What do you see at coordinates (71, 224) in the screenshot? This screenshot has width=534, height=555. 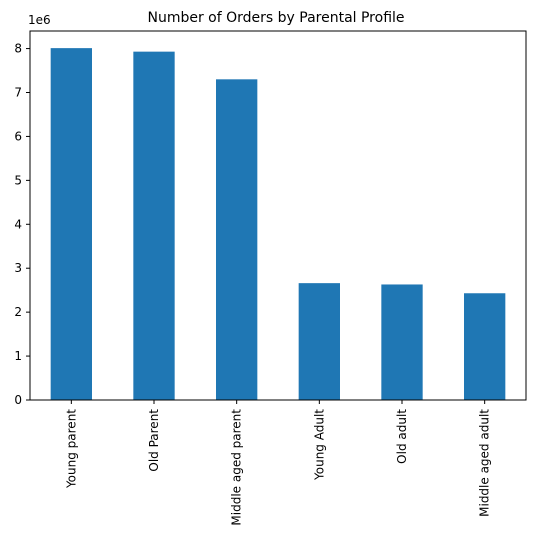 I see `bar-young-parent` at bounding box center [71, 224].